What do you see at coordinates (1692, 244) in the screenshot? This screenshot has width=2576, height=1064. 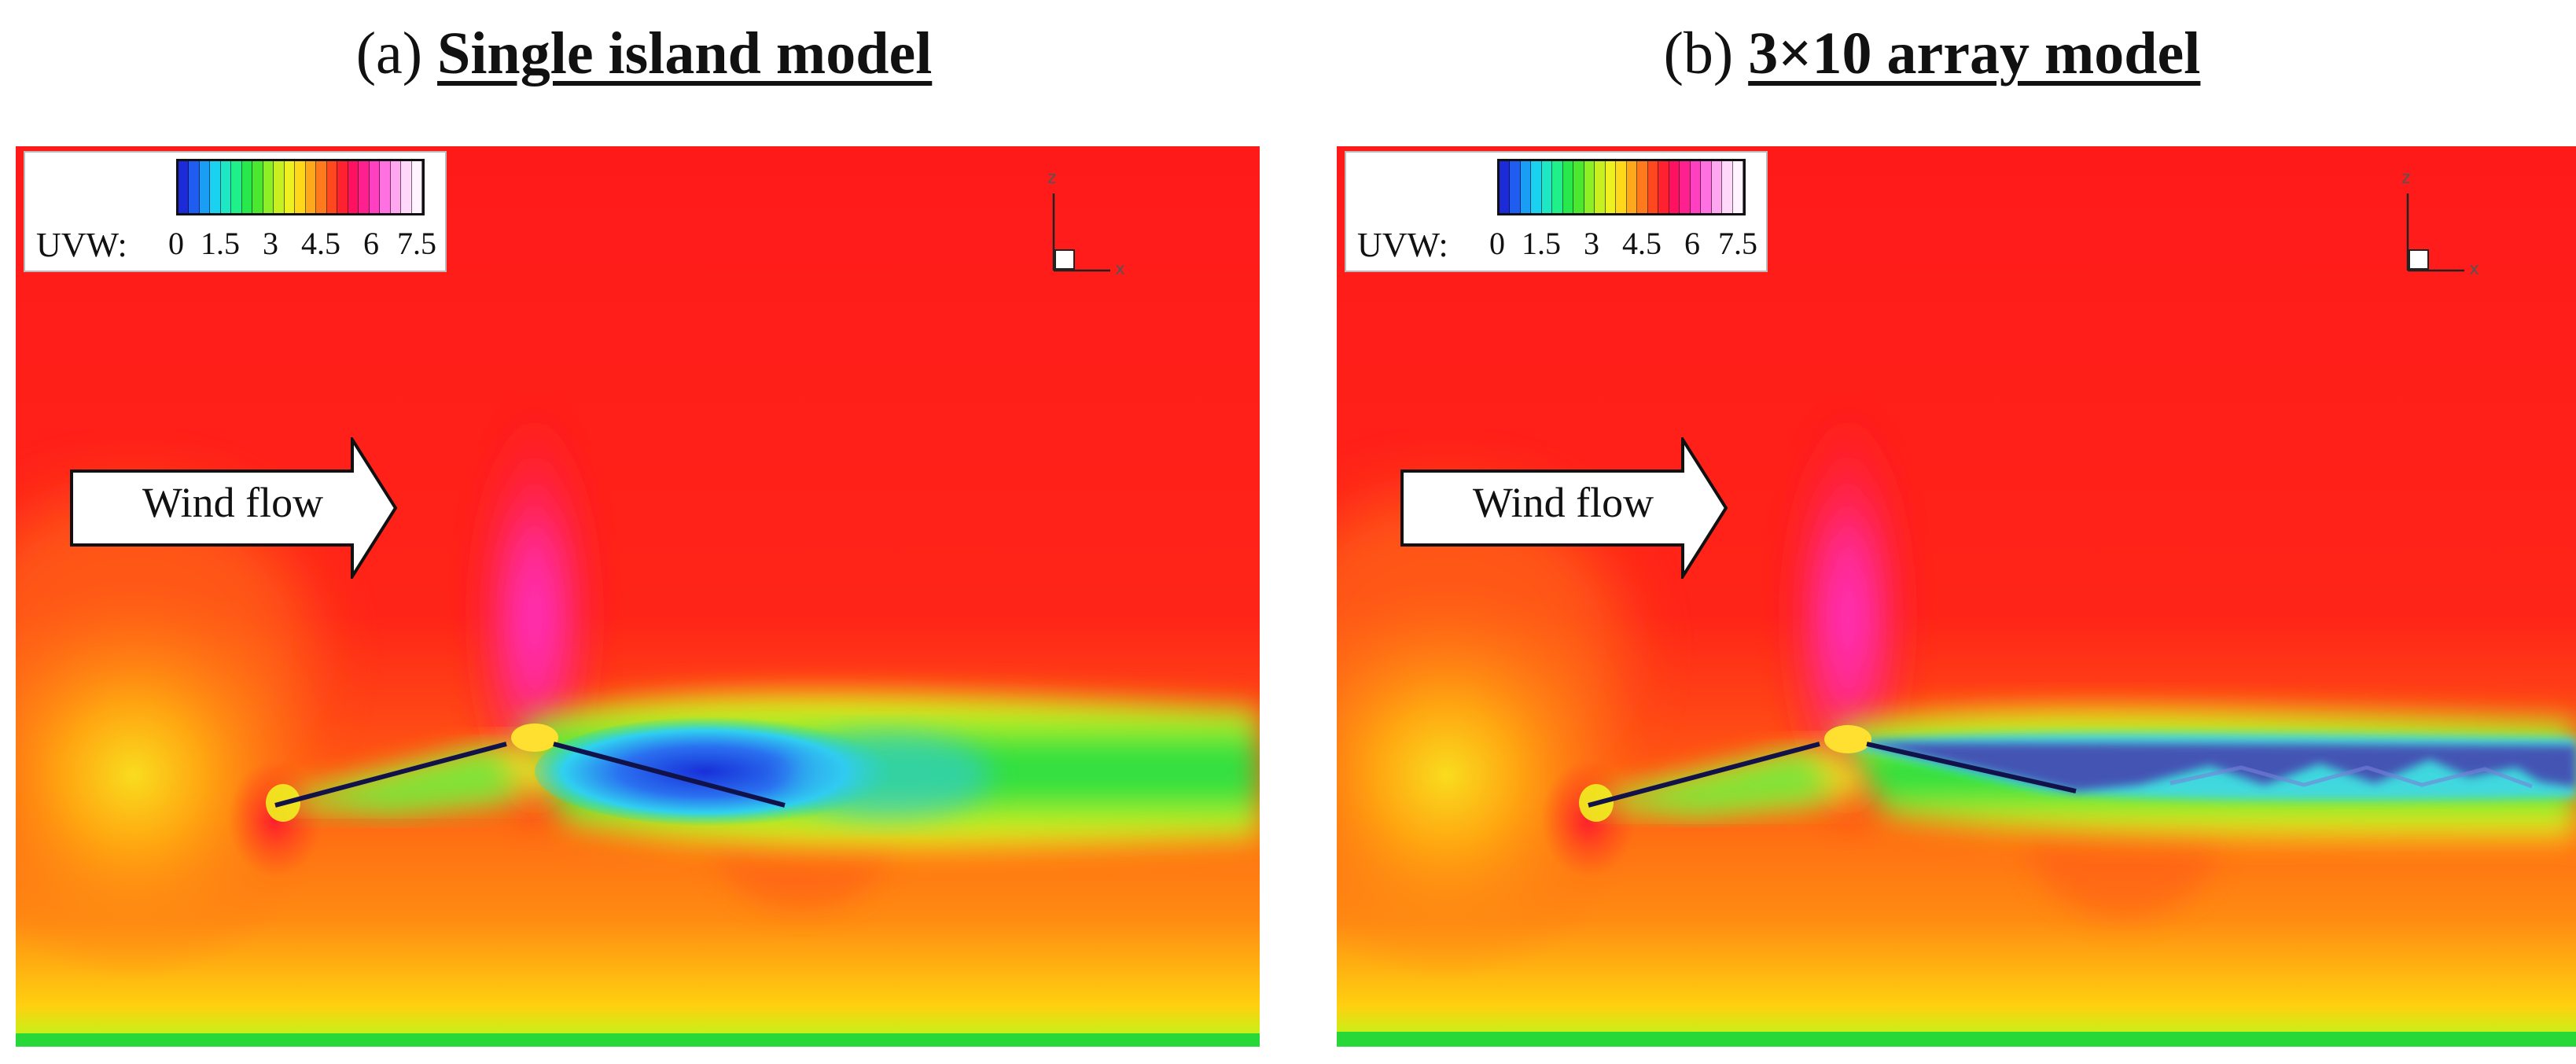 I see `panel-b-tick: 6` at bounding box center [1692, 244].